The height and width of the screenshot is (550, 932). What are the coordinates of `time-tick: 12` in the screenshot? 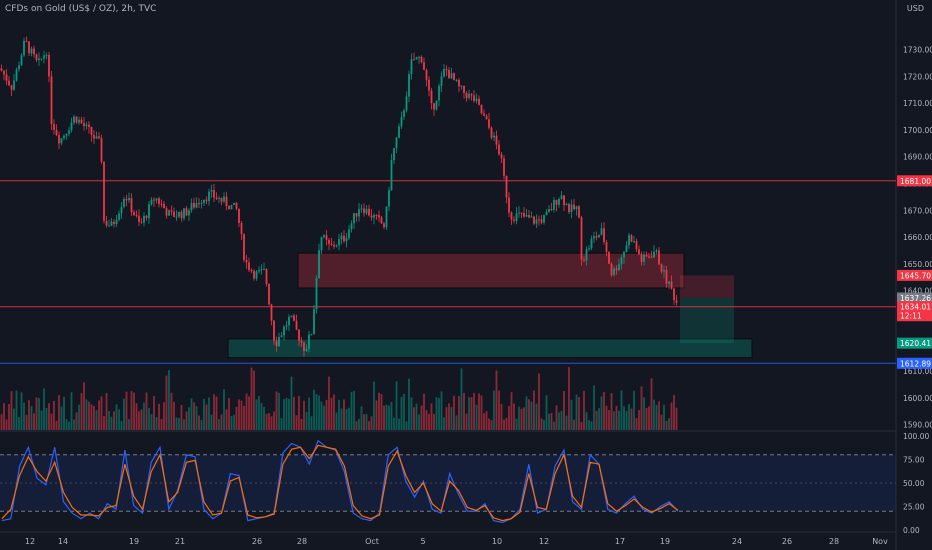 It's located at (30, 541).